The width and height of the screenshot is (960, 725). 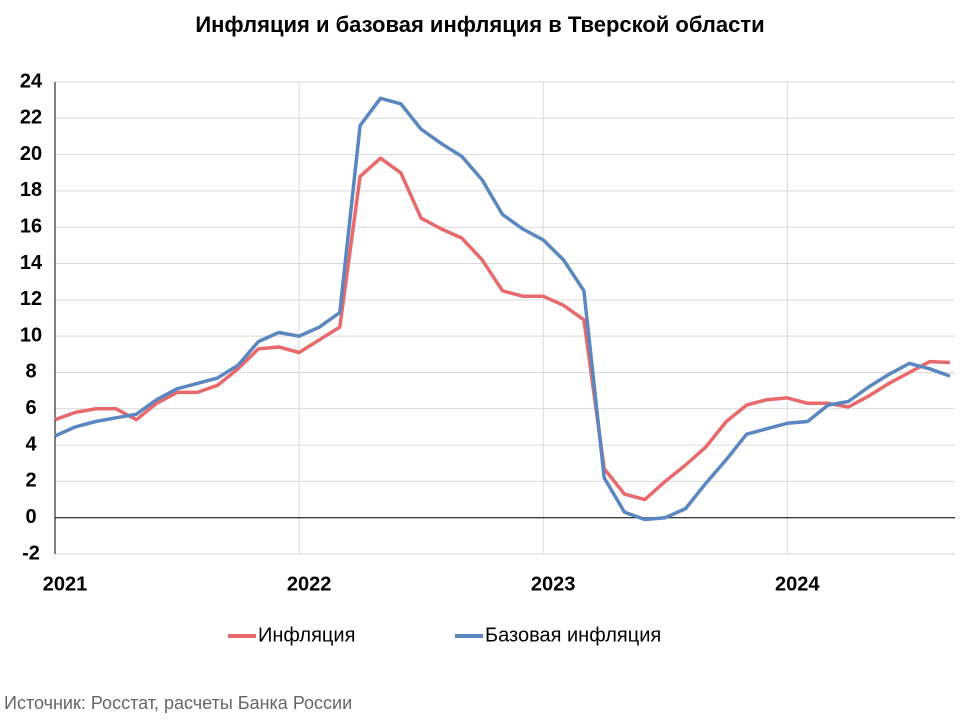 What do you see at coordinates (31, 154) in the screenshot?
I see `y-tick-label: 20` at bounding box center [31, 154].